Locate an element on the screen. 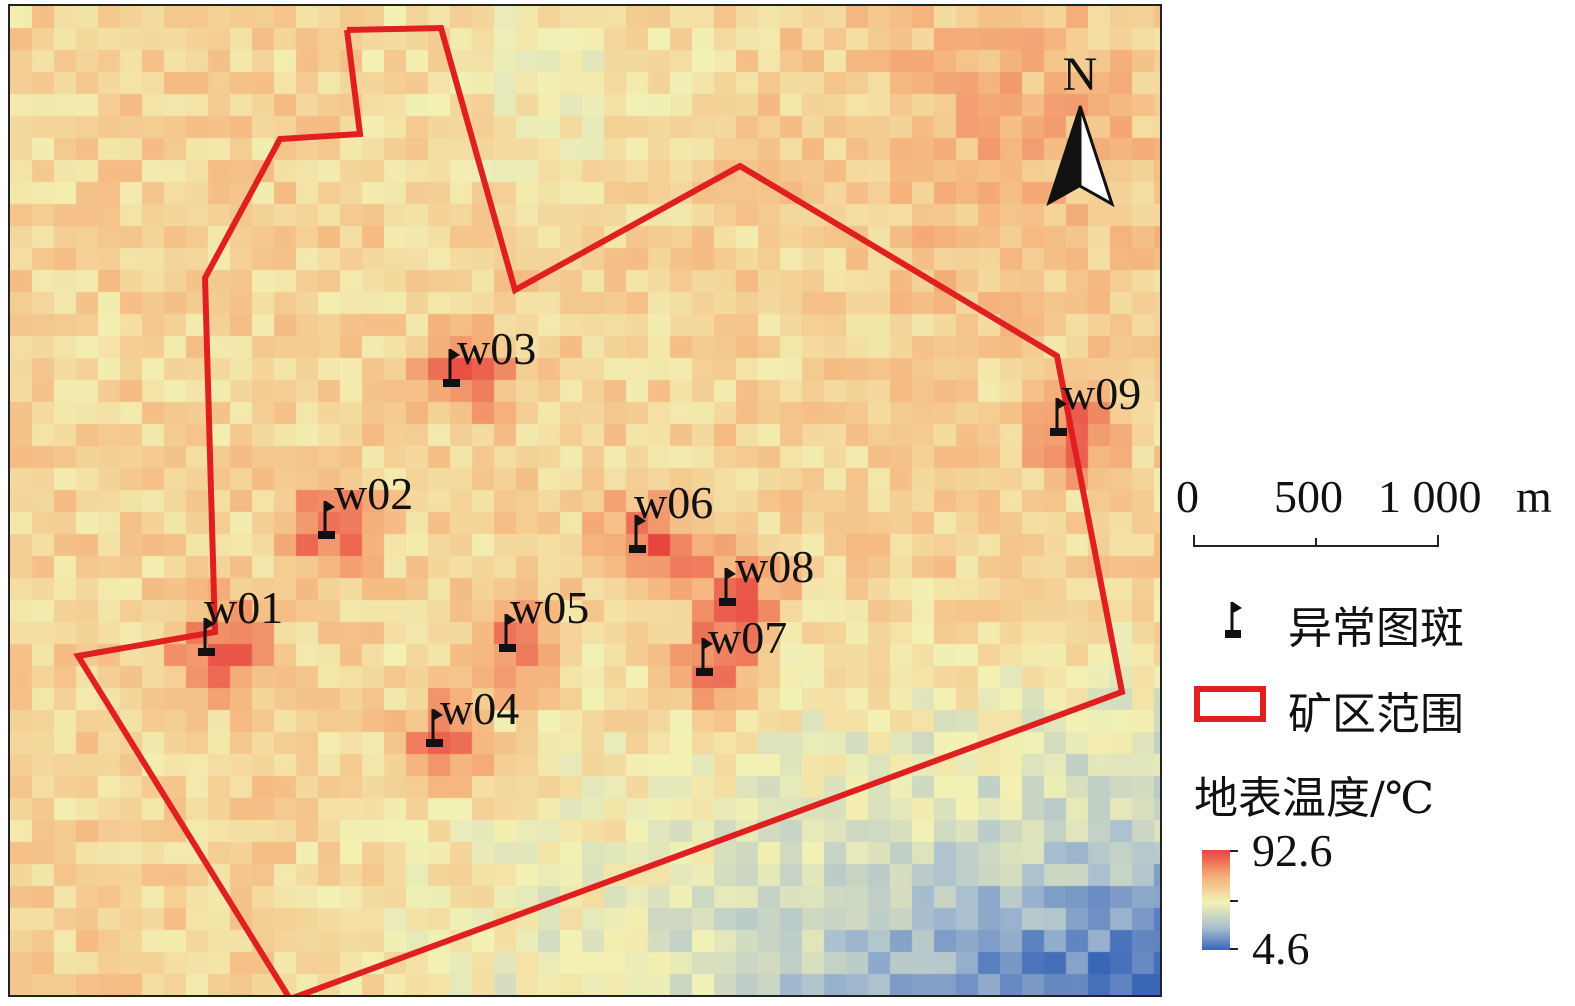 This screenshot has width=1575, height=1006. north-label: N is located at coordinates (1080, 74).